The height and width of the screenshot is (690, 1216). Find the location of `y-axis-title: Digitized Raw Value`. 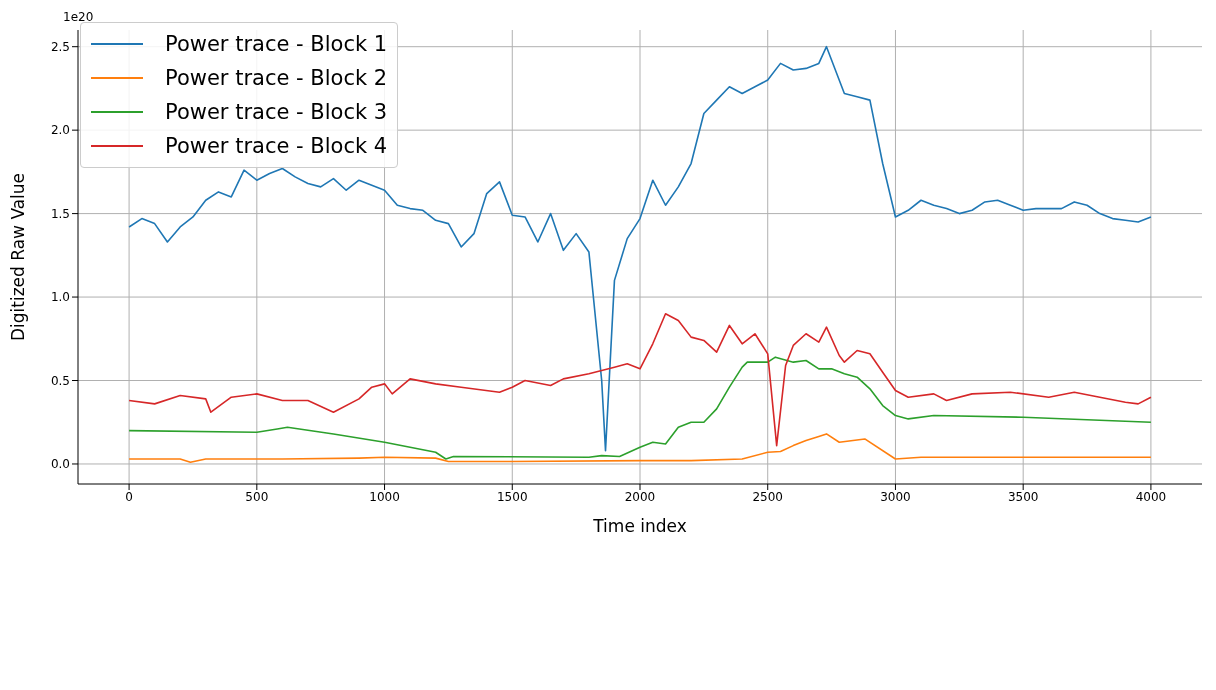

y-axis-title: Digitized Raw Value is located at coordinates (18, 257).